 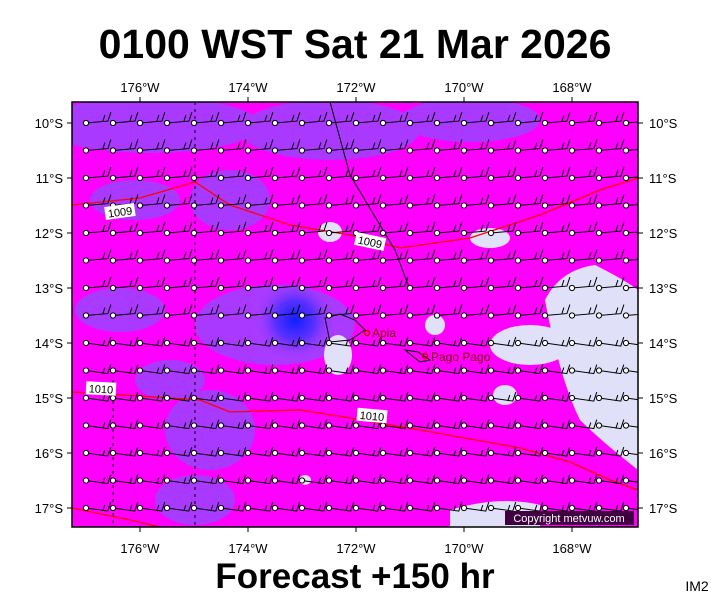 What do you see at coordinates (355, 576) in the screenshot?
I see `forecast-label: Forecast +150 hr` at bounding box center [355, 576].